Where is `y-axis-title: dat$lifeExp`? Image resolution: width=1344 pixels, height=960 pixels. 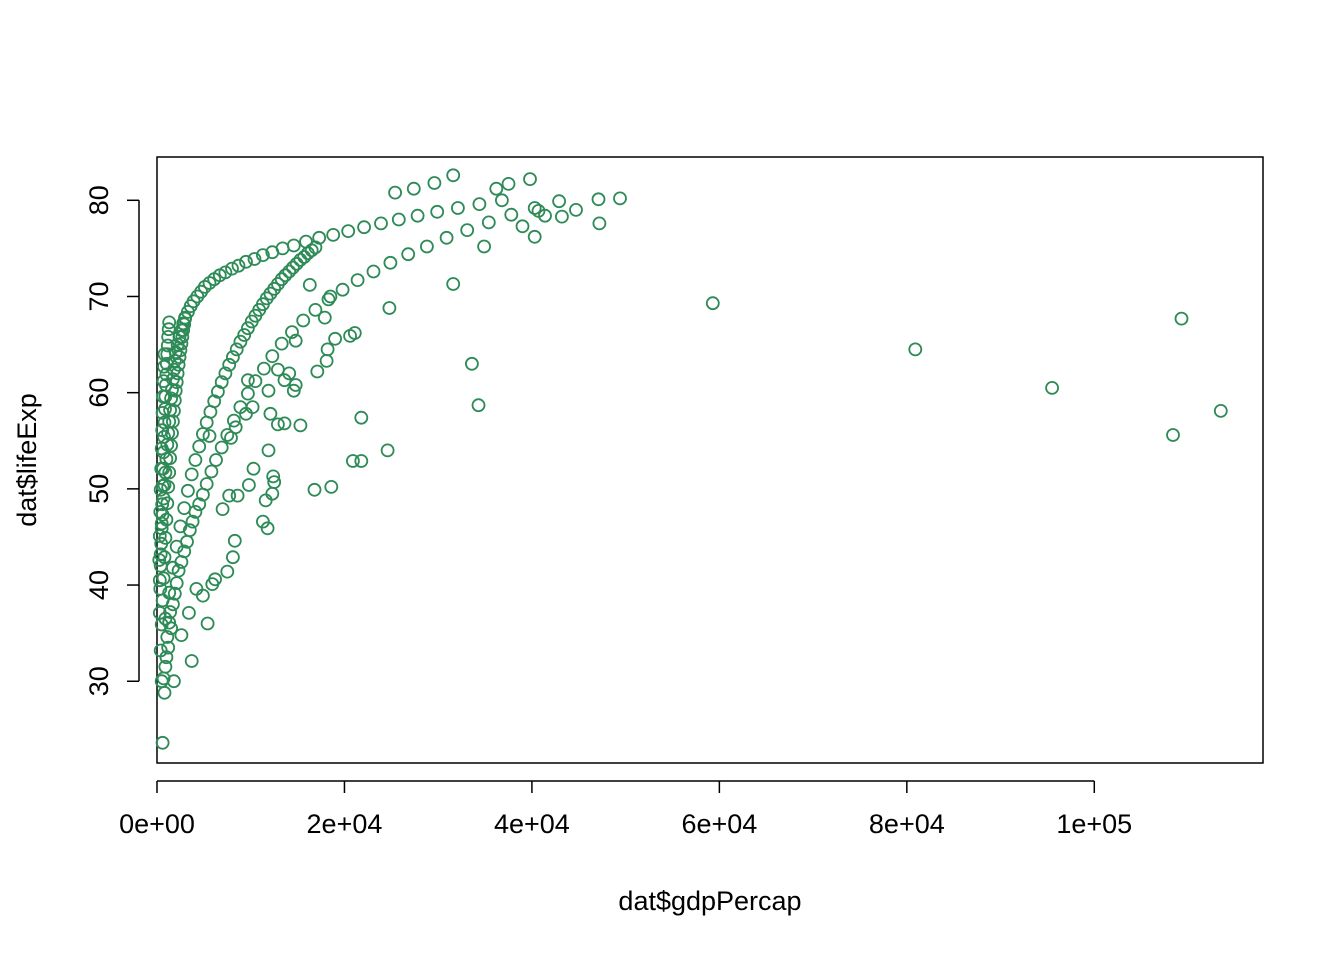
y-axis-title: dat$lifeExp is located at coordinates (27, 460).